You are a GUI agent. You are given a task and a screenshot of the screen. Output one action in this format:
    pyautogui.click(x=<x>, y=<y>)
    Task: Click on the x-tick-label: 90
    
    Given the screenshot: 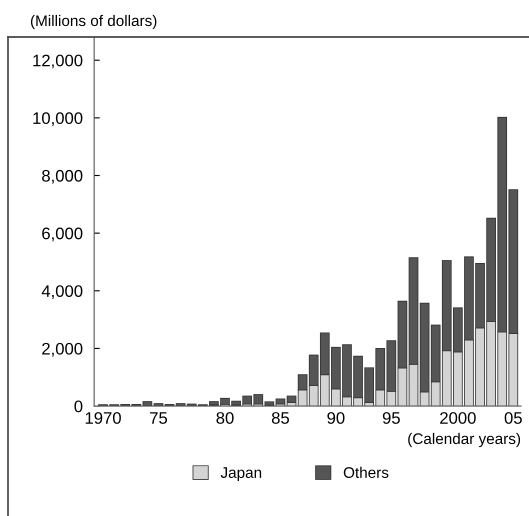 What is the action you would take?
    pyautogui.click(x=336, y=418)
    